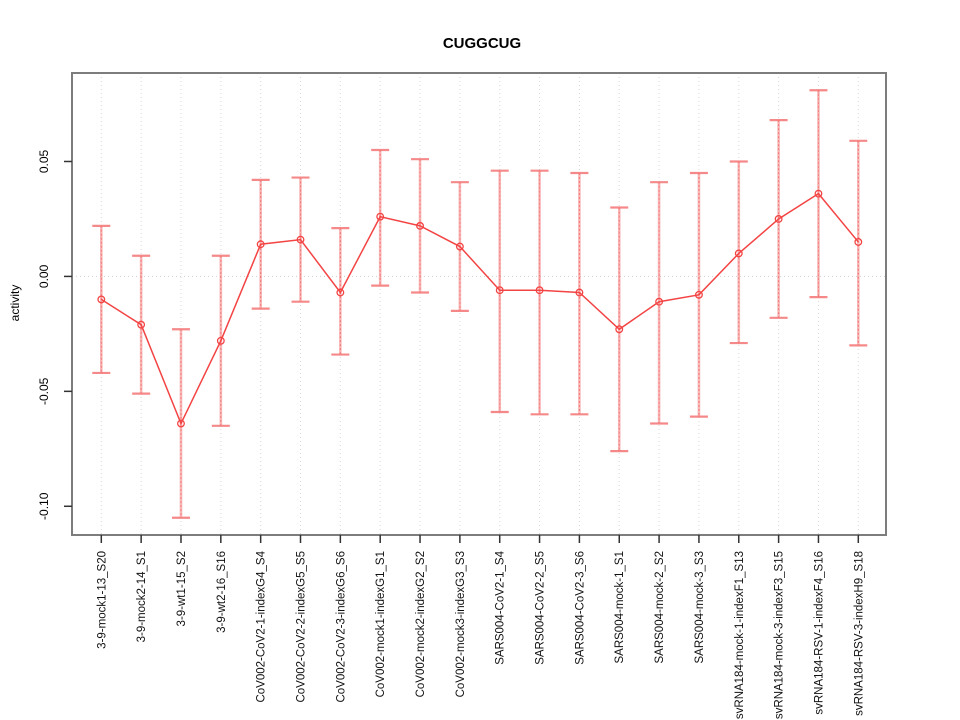 The width and height of the screenshot is (960, 720). I want to click on x-tick-label: CoV002-CoV2-2-indexG5_S5, so click(302, 627).